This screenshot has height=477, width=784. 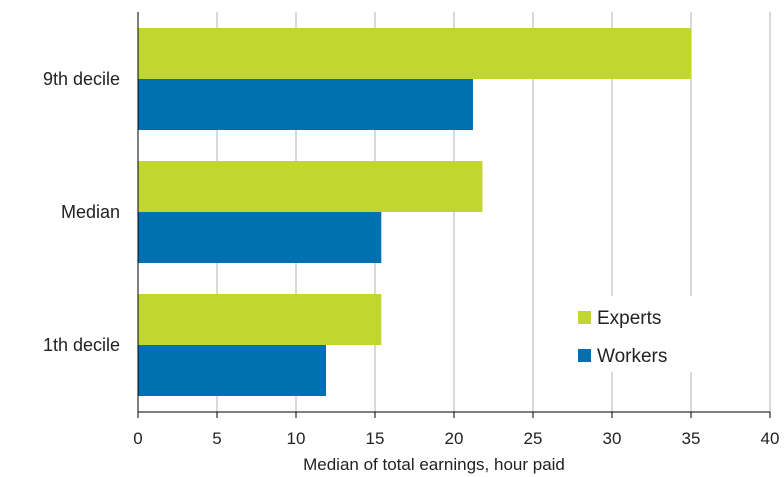 I want to click on bar-workers-median, so click(x=260, y=237).